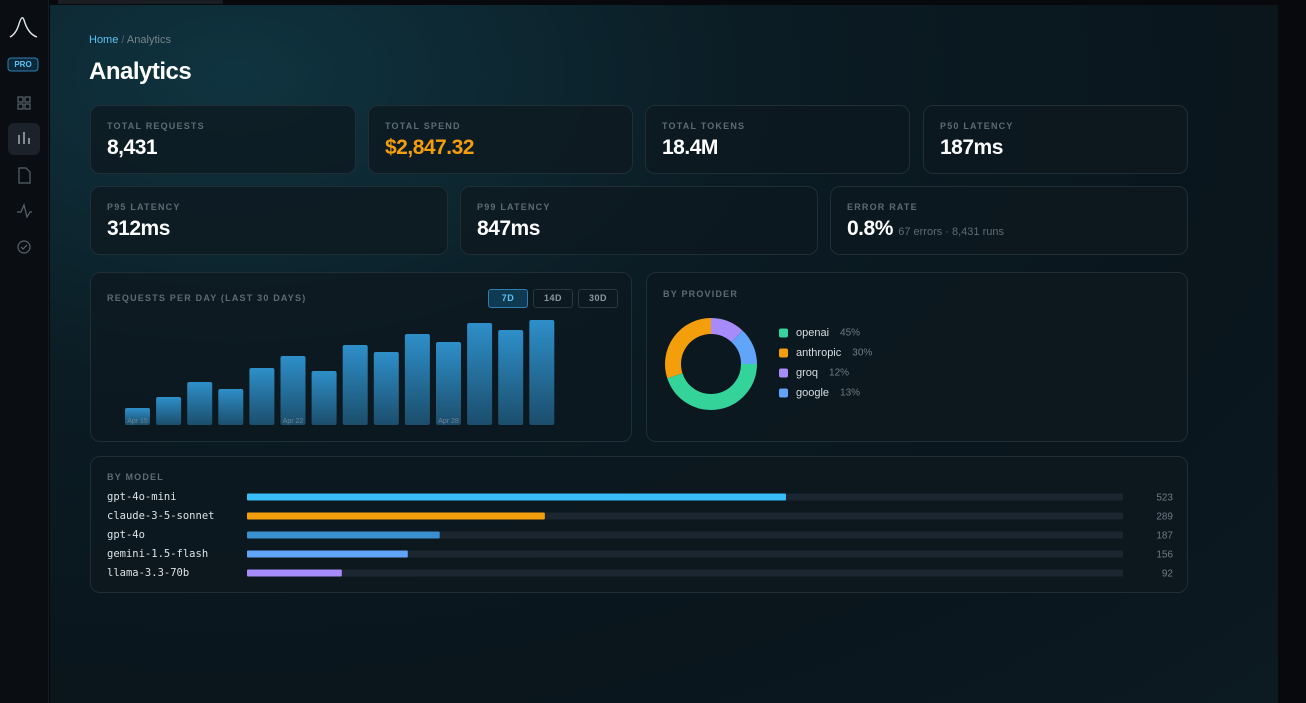 This screenshot has height=703, width=1306. Describe the element at coordinates (423, 126) in the screenshot. I see `kpi-label: TOTAL SPEND` at that location.